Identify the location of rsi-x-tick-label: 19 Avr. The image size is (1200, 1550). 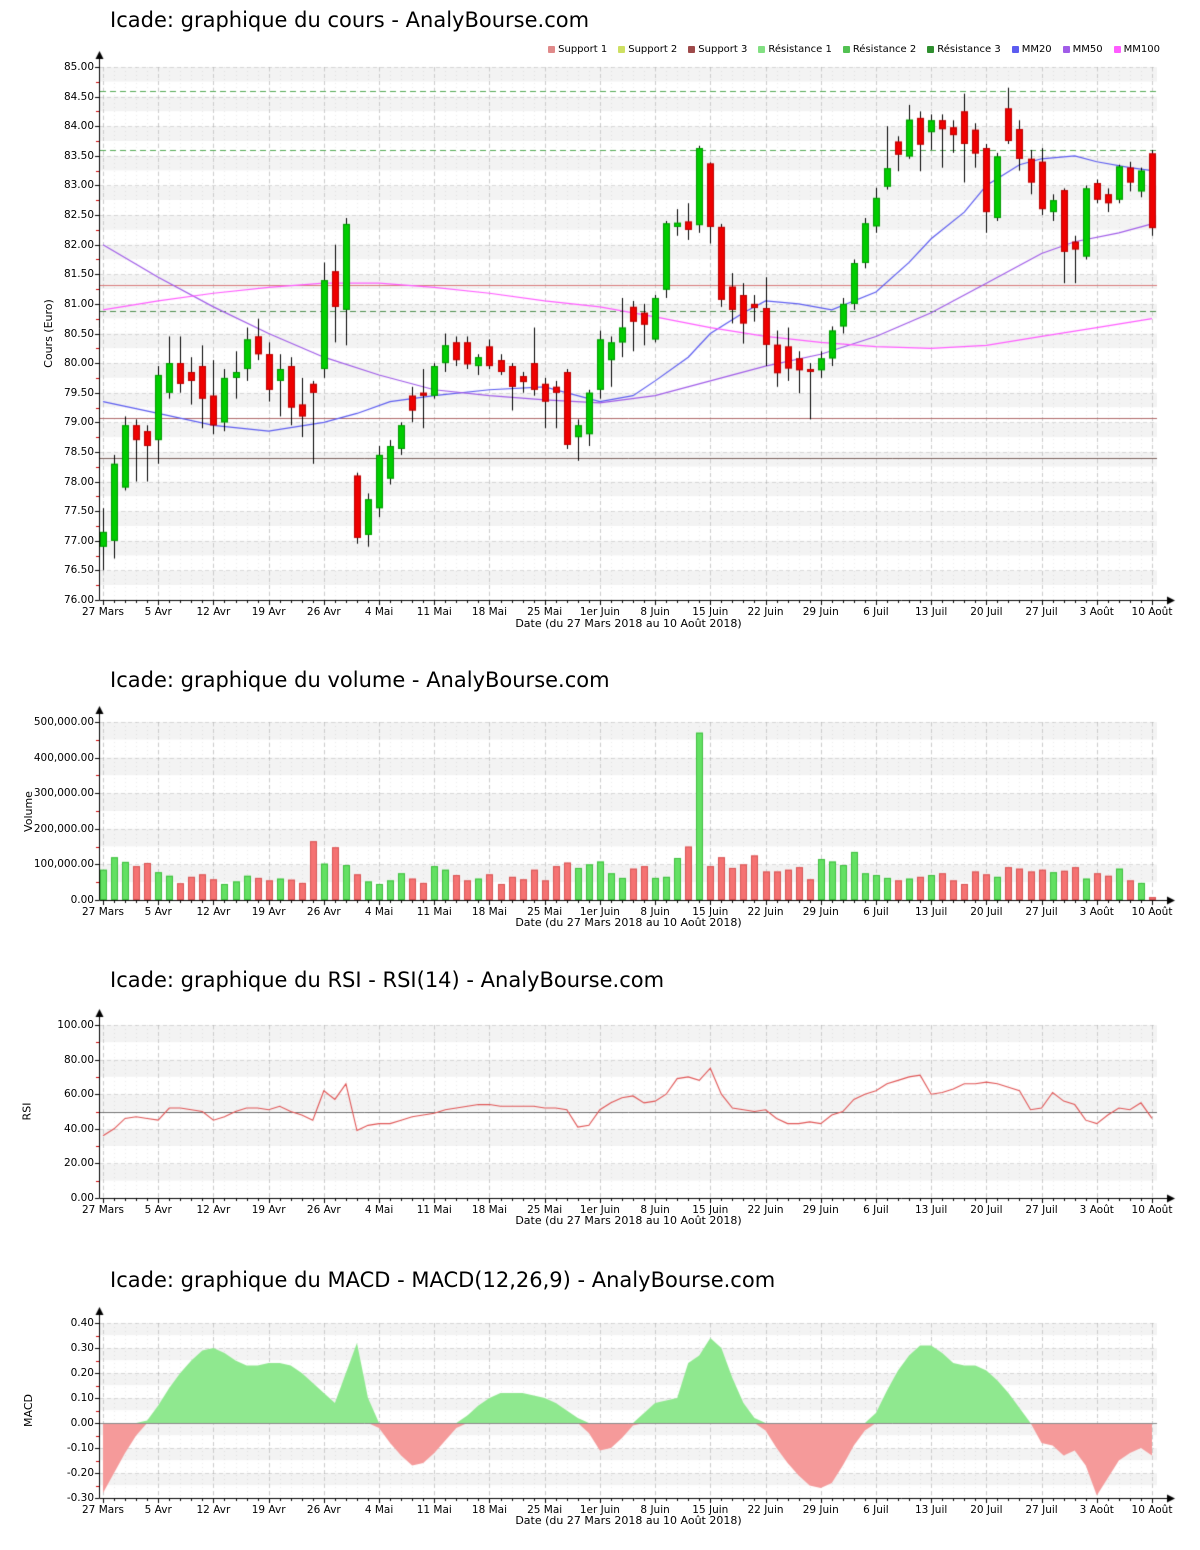
(268, 1210).